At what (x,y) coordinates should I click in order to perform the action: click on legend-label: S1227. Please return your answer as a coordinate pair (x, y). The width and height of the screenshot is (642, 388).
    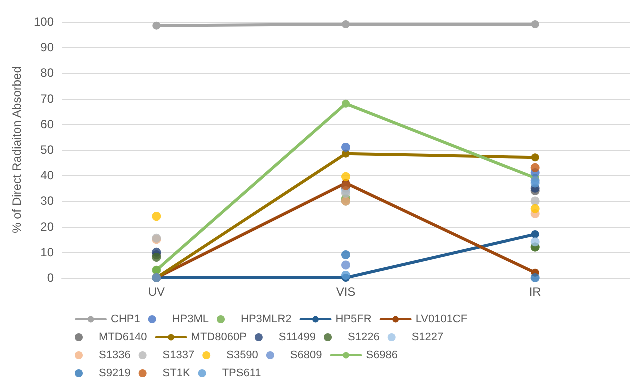
    Looking at the image, I should click on (428, 338).